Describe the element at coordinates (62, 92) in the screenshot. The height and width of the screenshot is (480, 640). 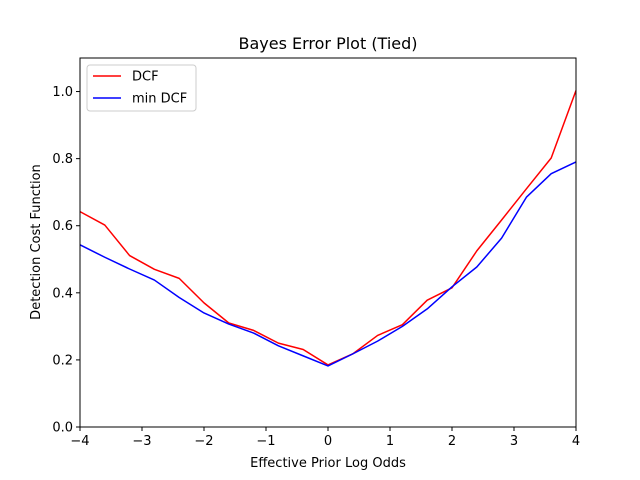
I see `y-tick-label: 1.0` at that location.